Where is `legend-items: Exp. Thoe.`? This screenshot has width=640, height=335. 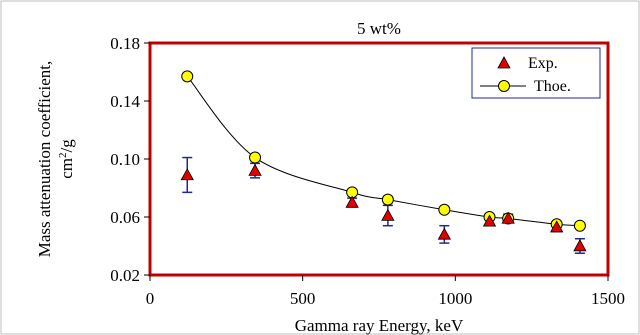
legend-items: Exp. Thoe. is located at coordinates (525, 75).